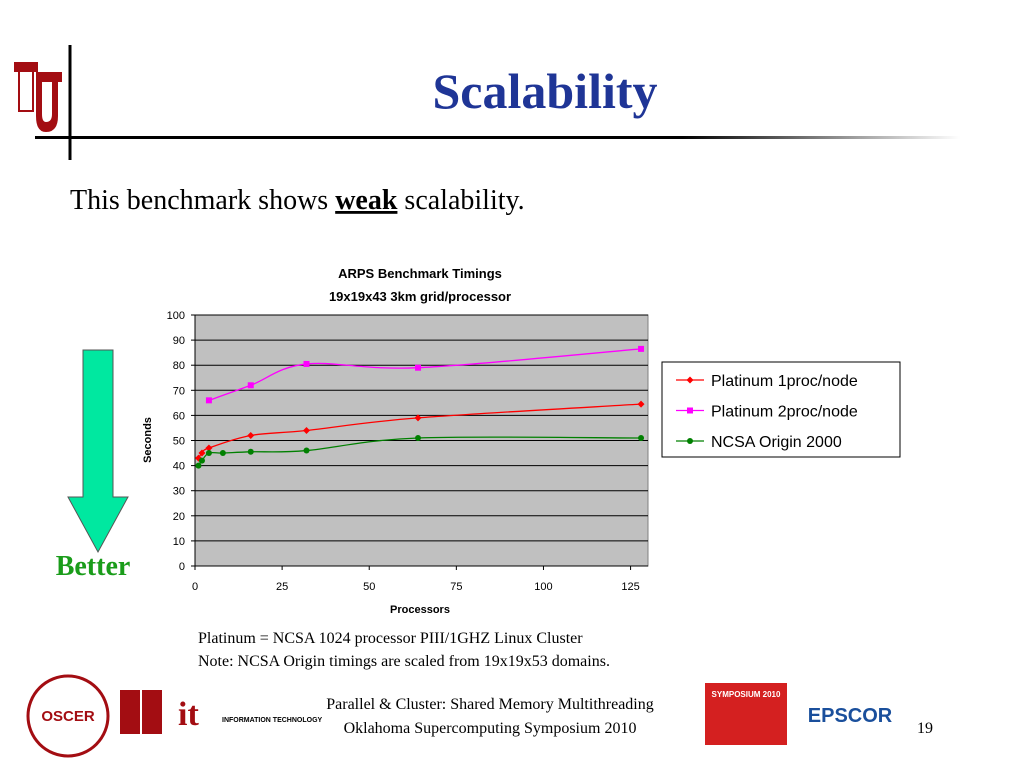 This screenshot has width=1024, height=768. What do you see at coordinates (630, 587) in the screenshot?
I see `x-tick-label: 125` at bounding box center [630, 587].